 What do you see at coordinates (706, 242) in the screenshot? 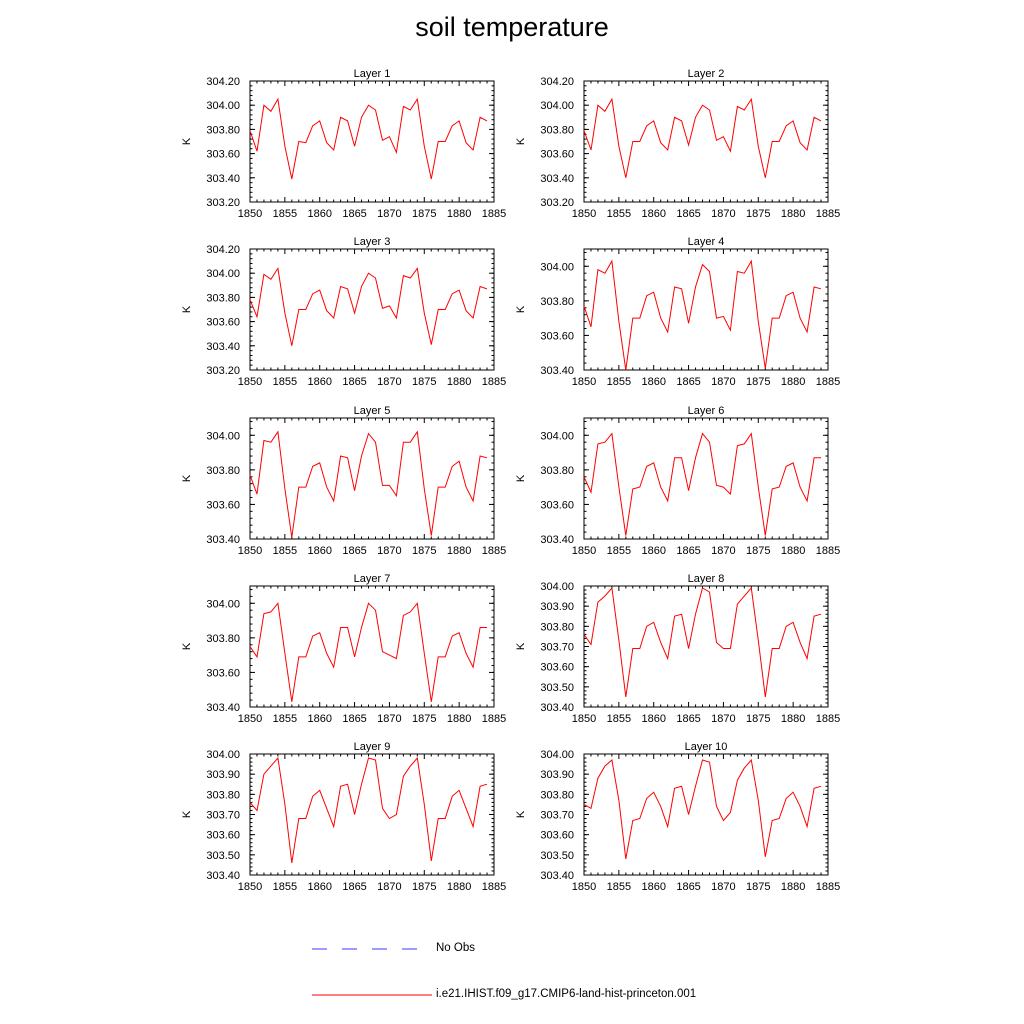
I see `panel-title: Layer 4` at bounding box center [706, 242].